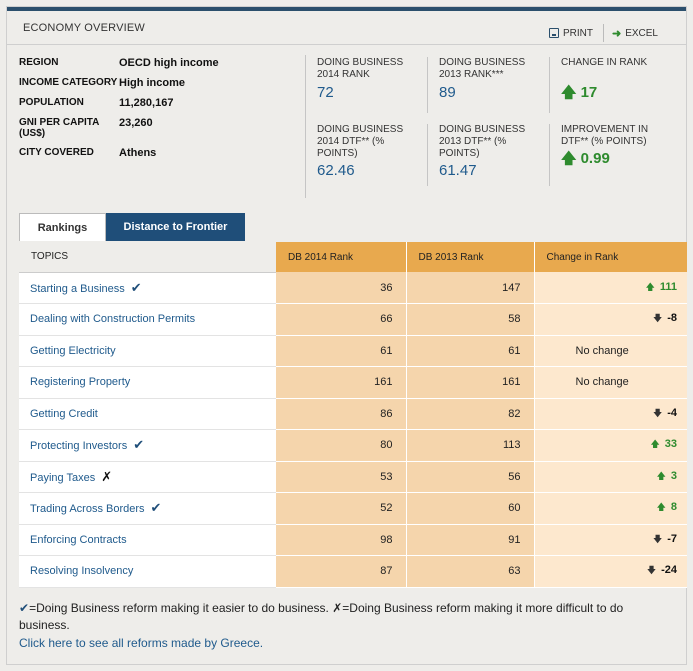 This screenshot has height=671, width=693. I want to click on change-value: -7, so click(672, 538).